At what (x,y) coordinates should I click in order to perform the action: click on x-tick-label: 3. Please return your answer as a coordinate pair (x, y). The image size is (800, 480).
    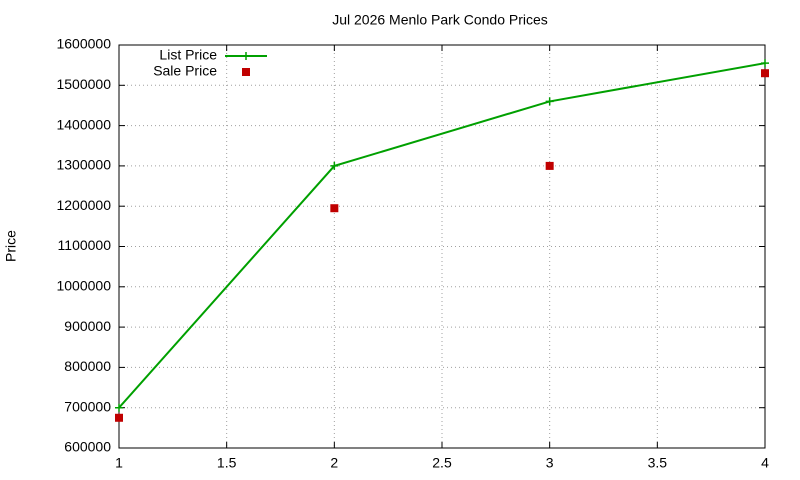
    Looking at the image, I should click on (550, 463).